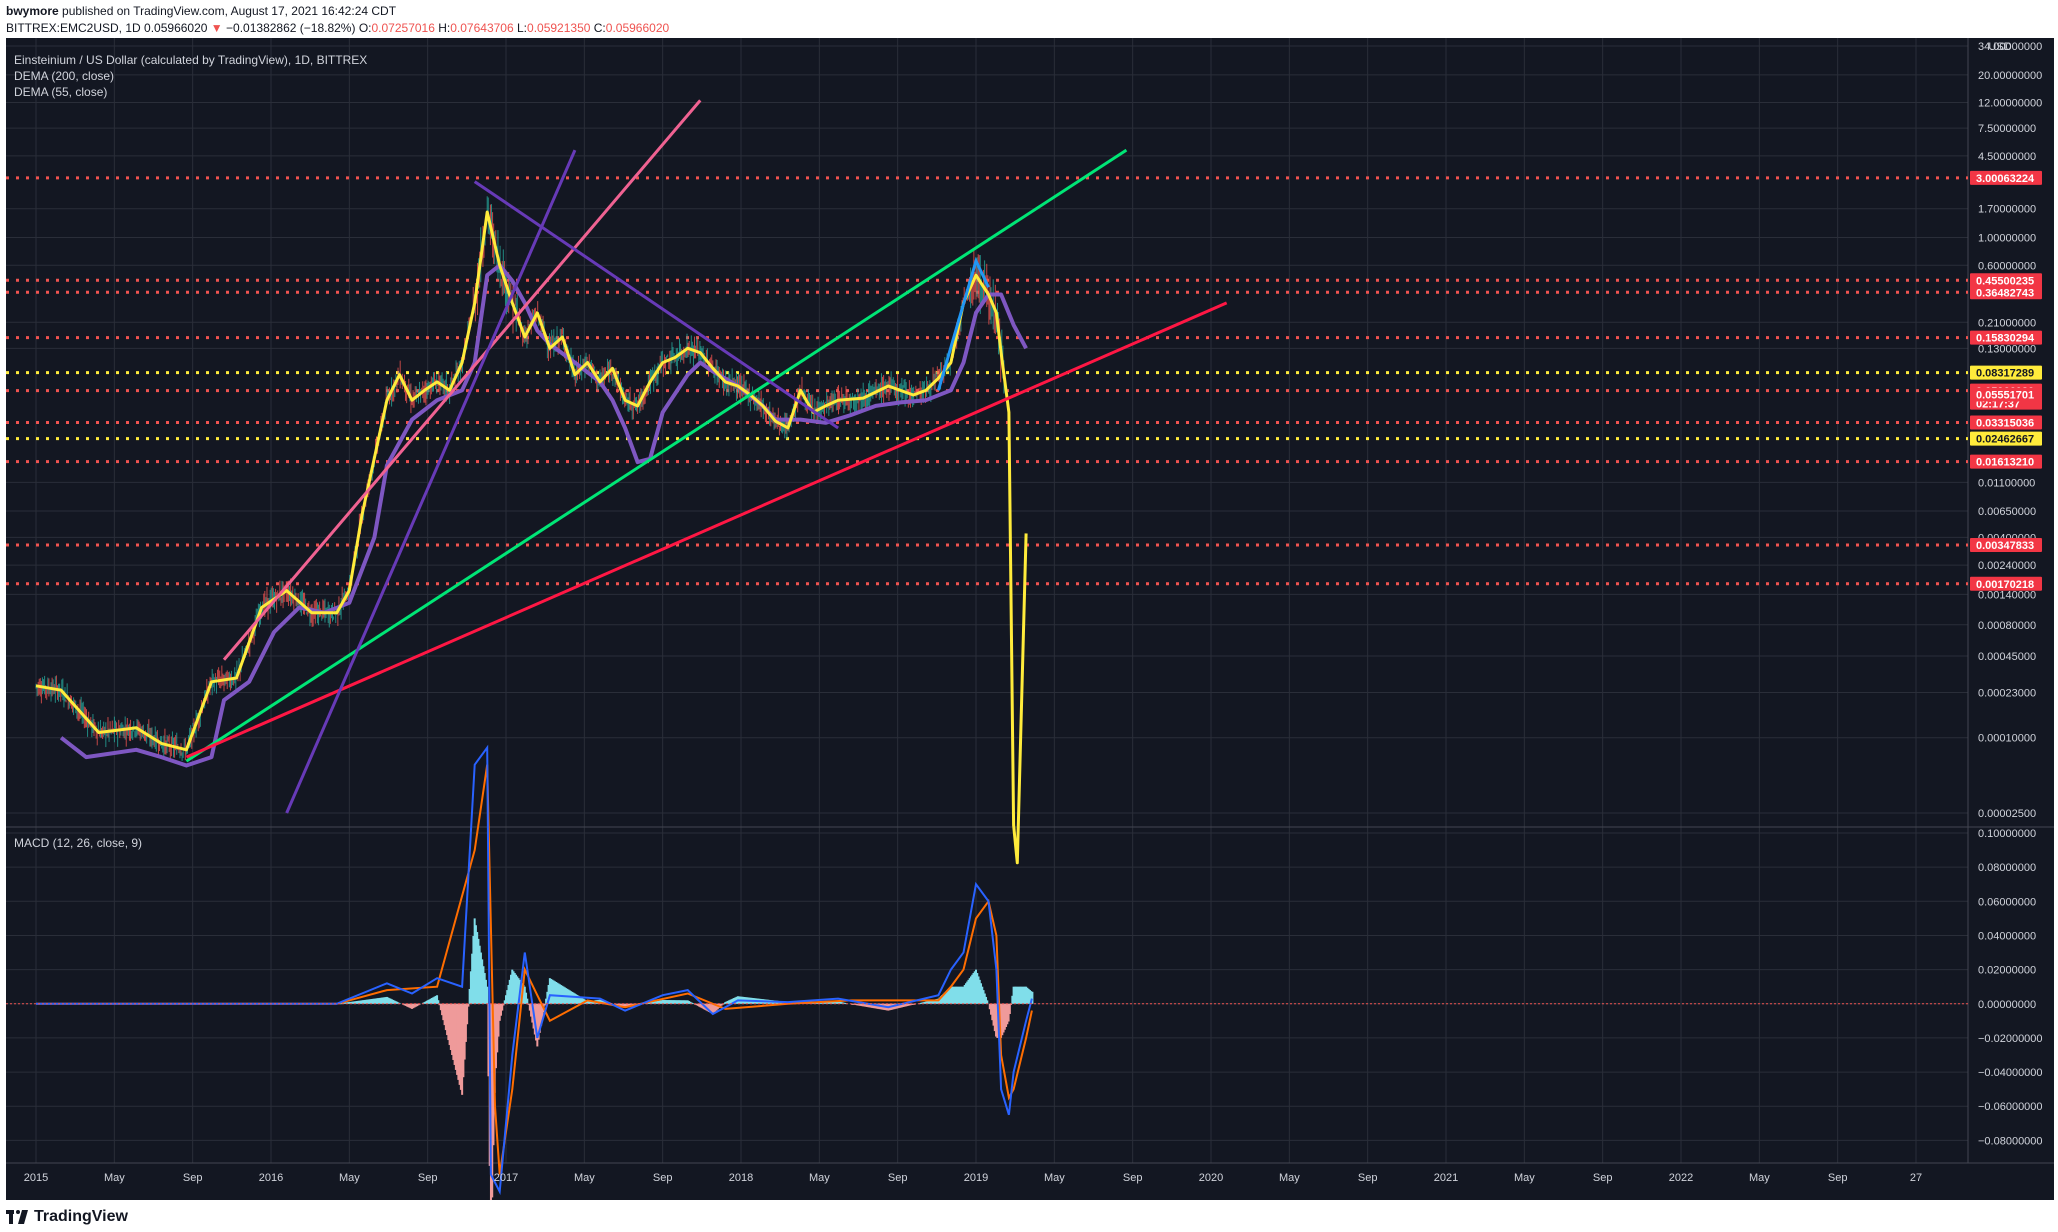  I want to click on ohlc-high: 0.07643706, so click(482, 28).